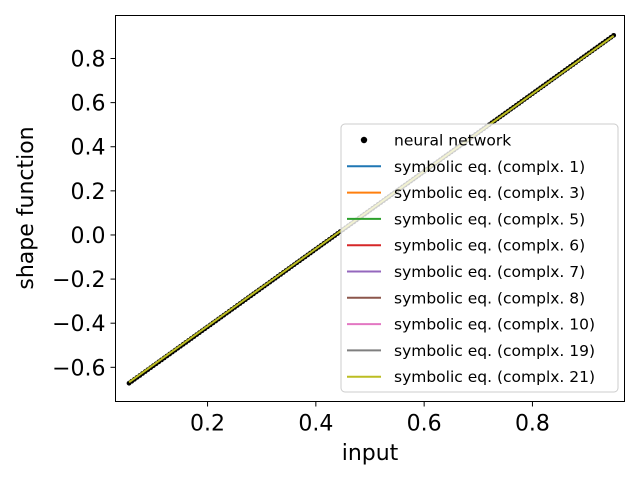 The width and height of the screenshot is (640, 480). I want to click on y-tick-label: −0.2, so click(78, 280).